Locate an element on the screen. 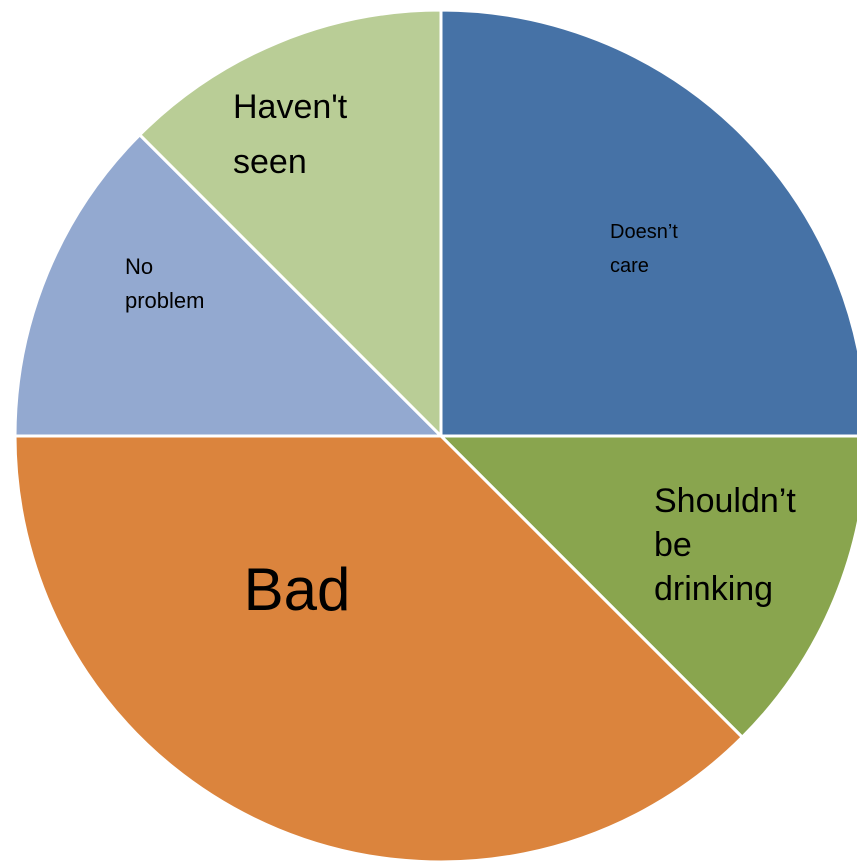  slice-label-line: No is located at coordinates (139, 266).